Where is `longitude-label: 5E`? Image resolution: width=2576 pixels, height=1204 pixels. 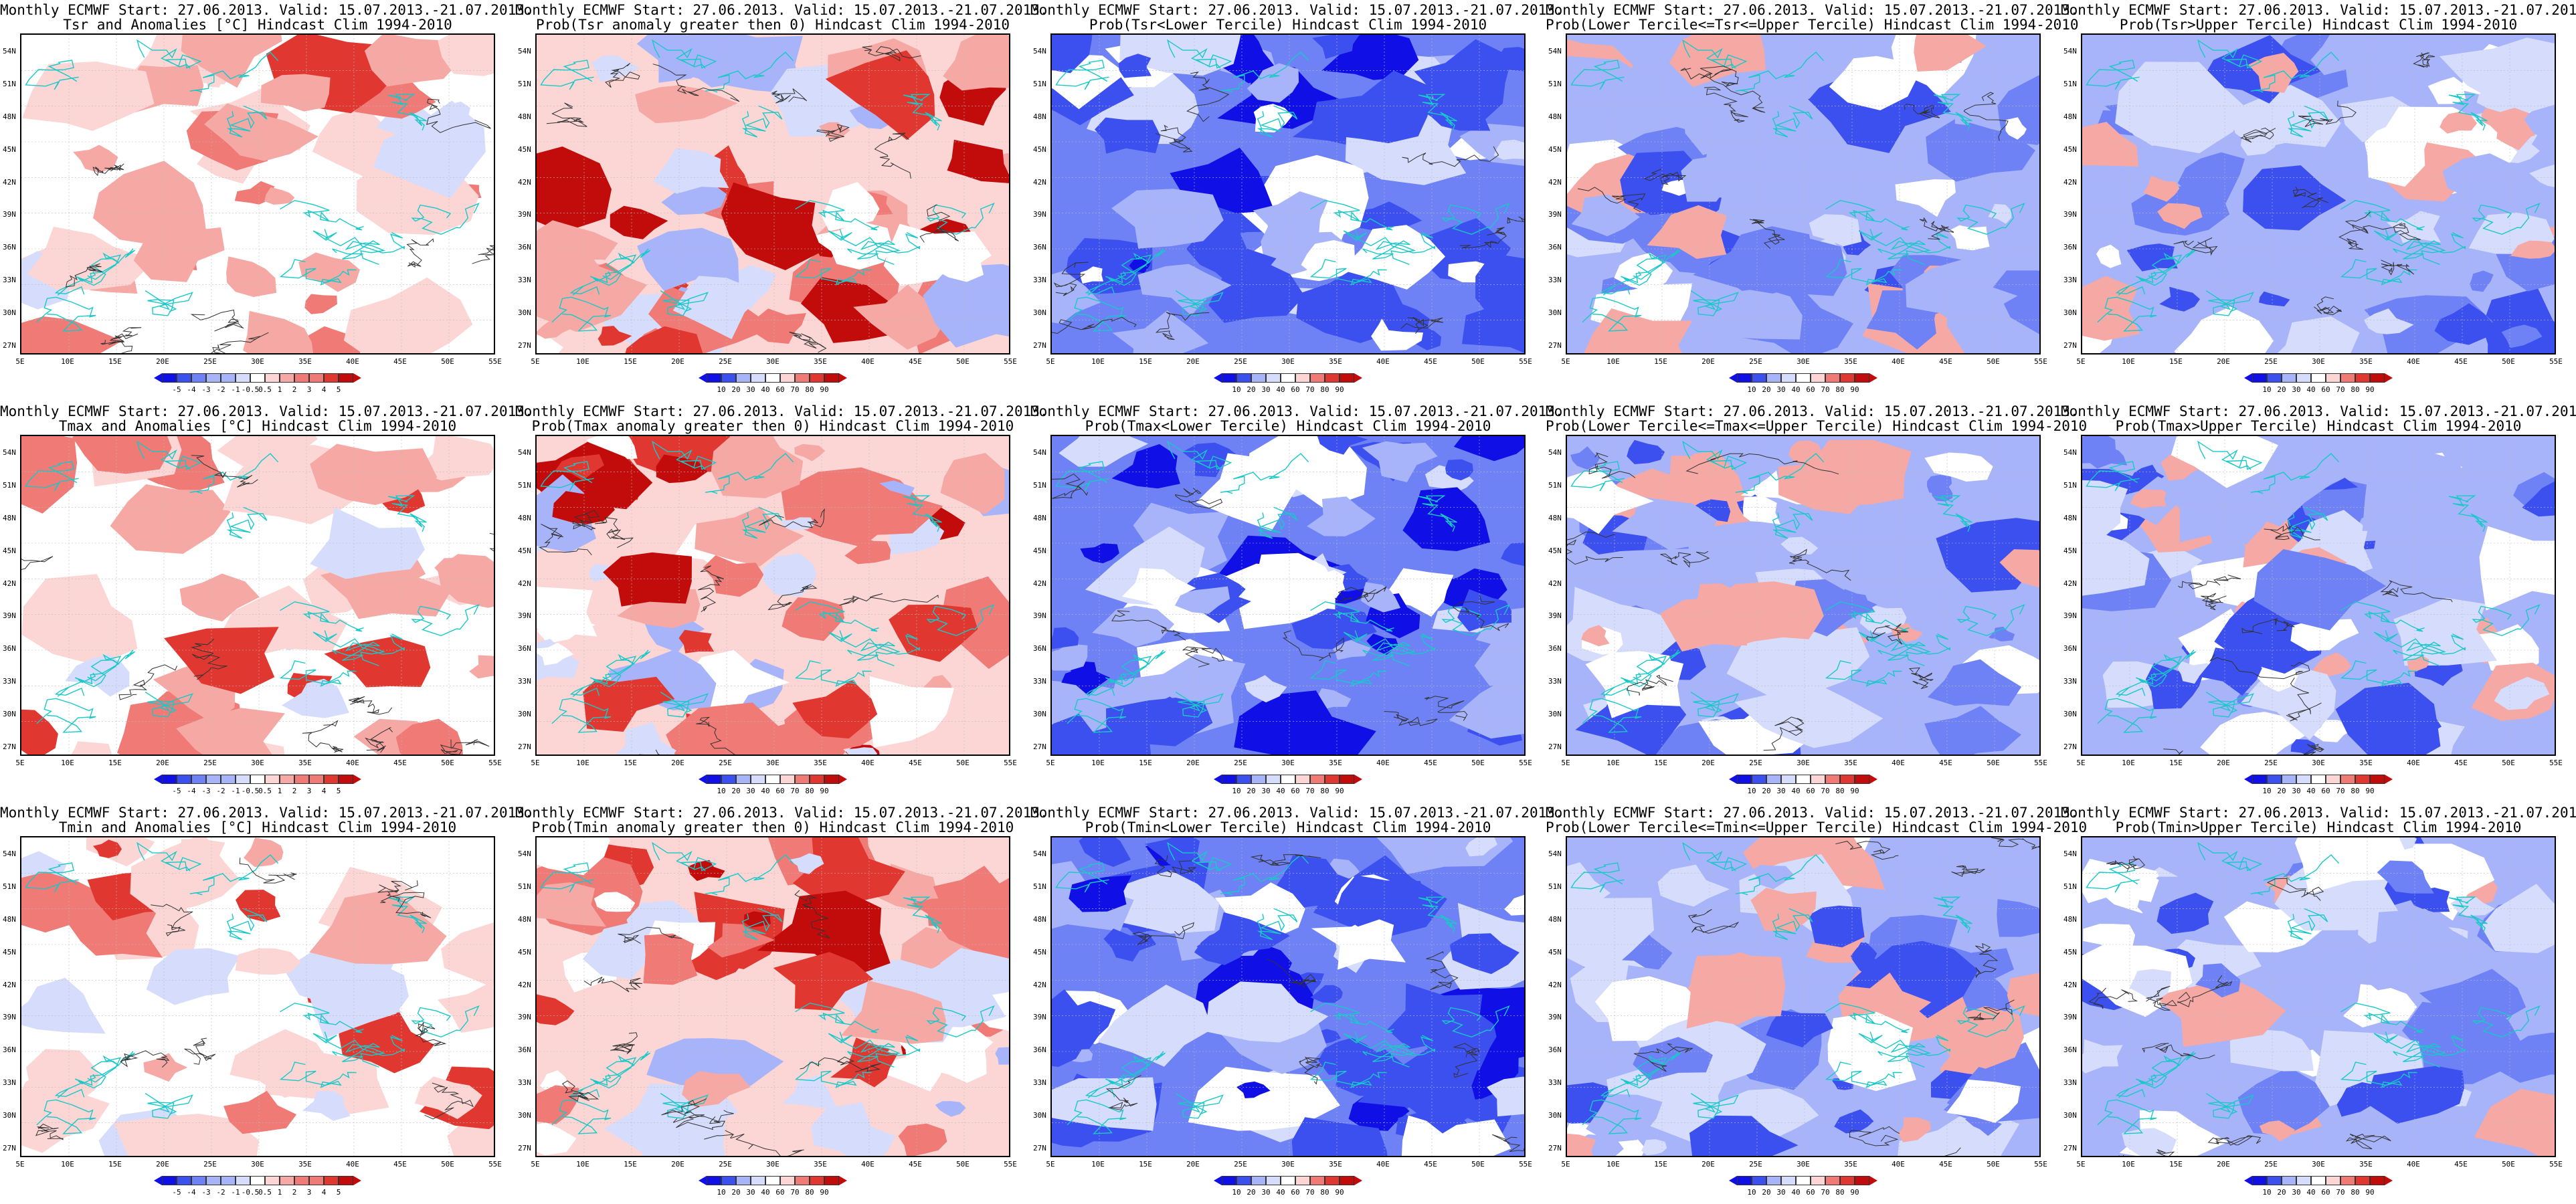 longitude-label: 5E is located at coordinates (2081, 361).